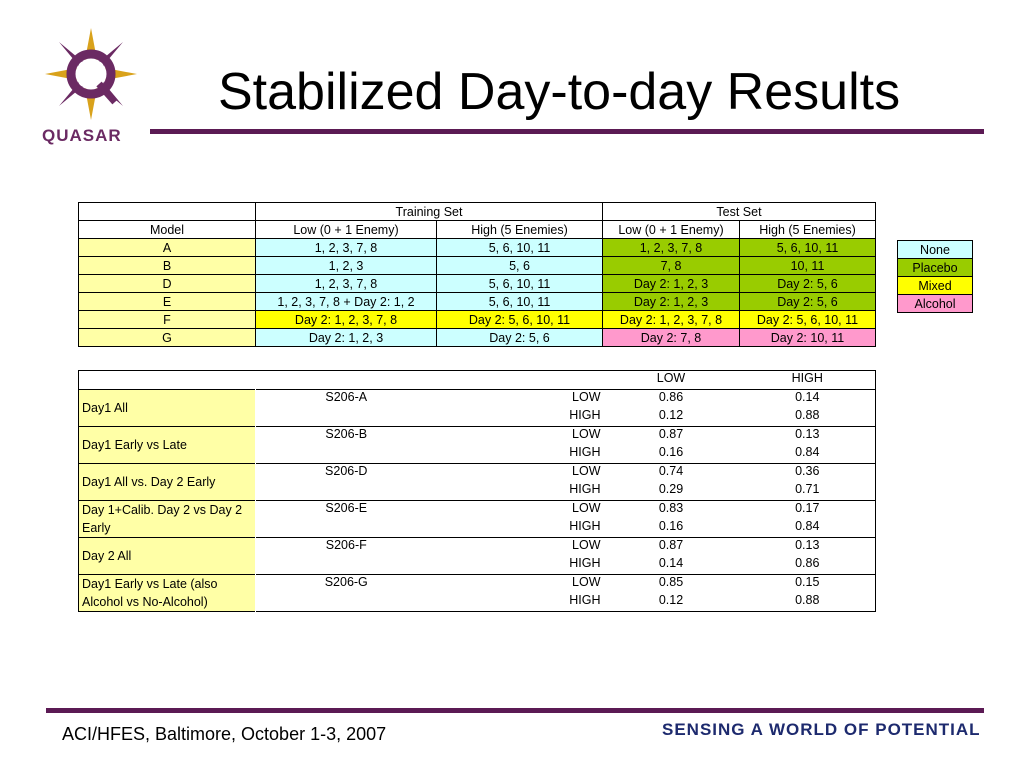 The image size is (1024, 768). What do you see at coordinates (807, 472) in the screenshot?
I see `value-cell: 0.36` at bounding box center [807, 472].